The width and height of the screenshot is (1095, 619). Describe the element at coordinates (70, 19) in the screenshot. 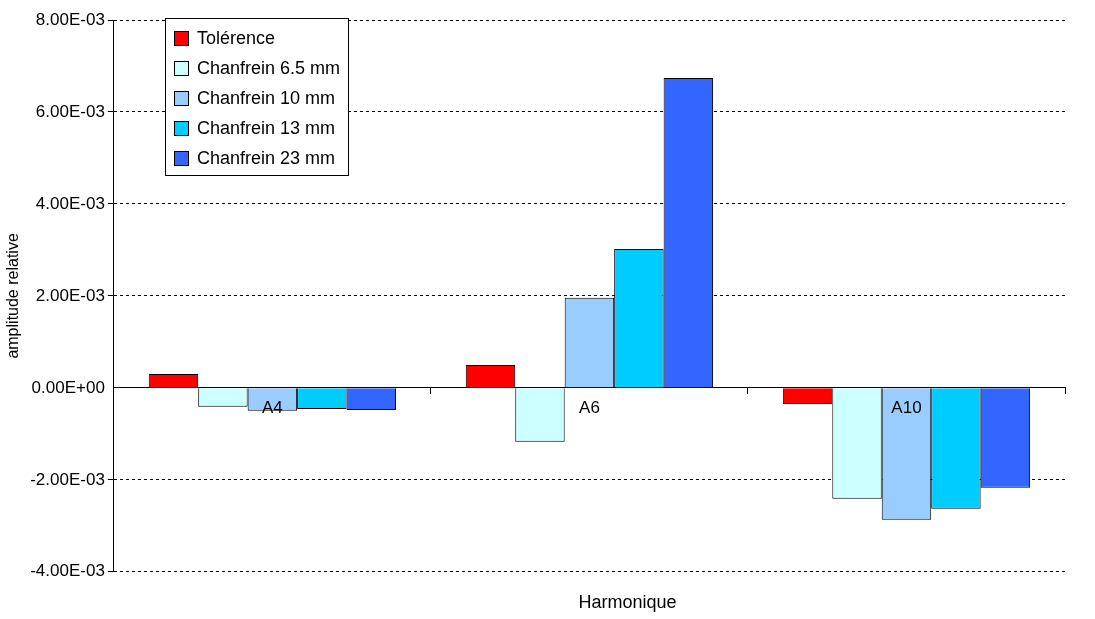

I see `y-tick-label: 8.00E-03` at that location.